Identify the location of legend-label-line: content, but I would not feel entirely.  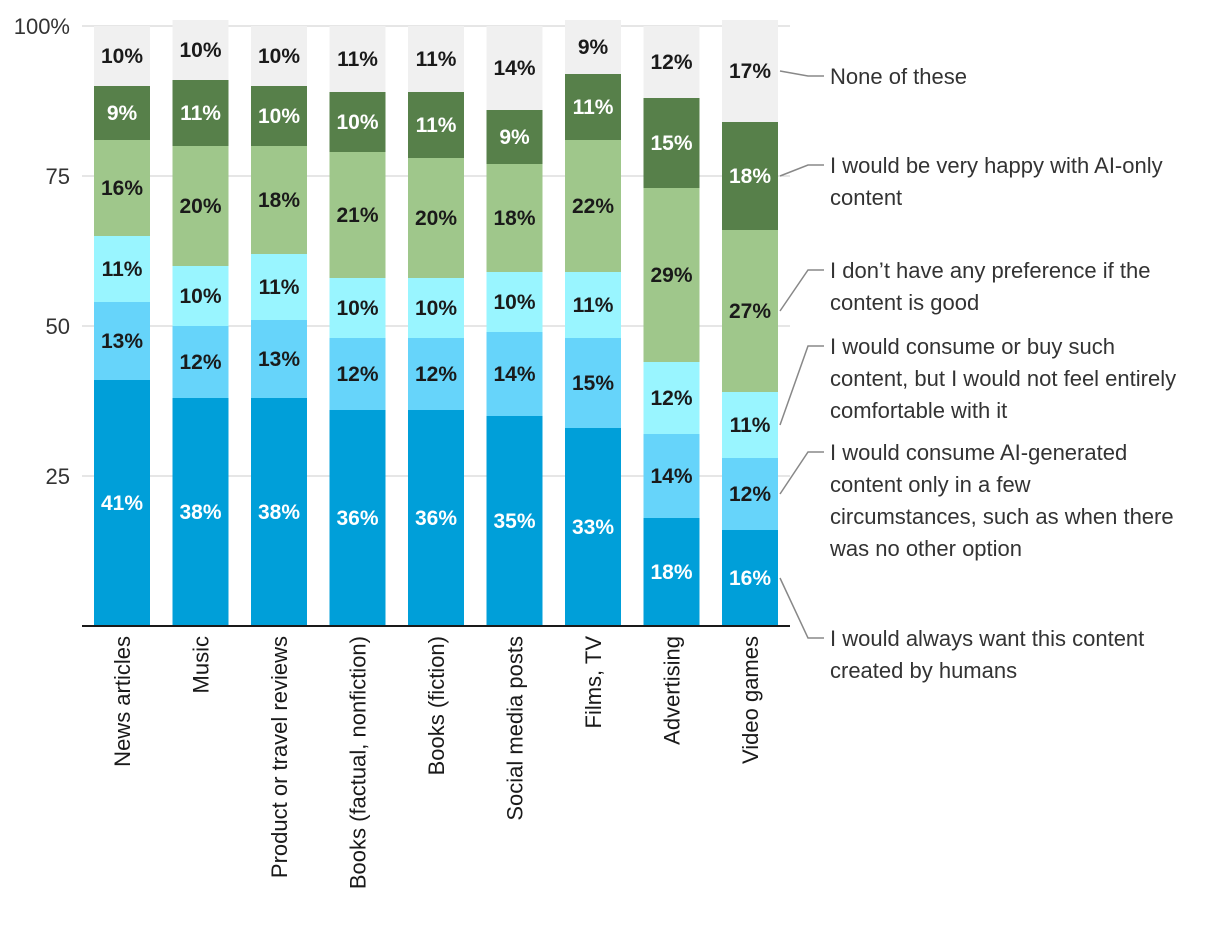
(1003, 378).